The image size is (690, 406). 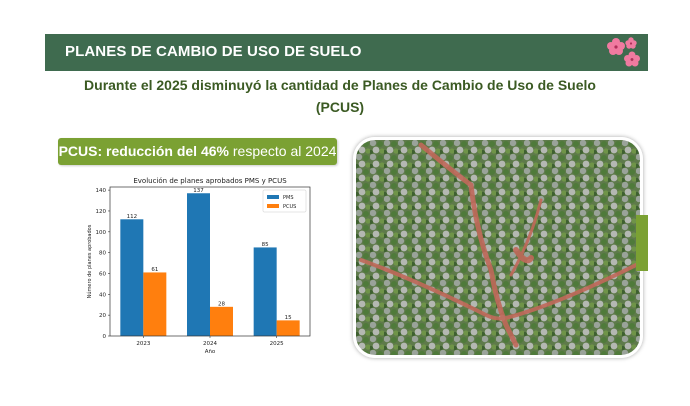 I want to click on bar-value-label: 28, so click(x=221, y=304).